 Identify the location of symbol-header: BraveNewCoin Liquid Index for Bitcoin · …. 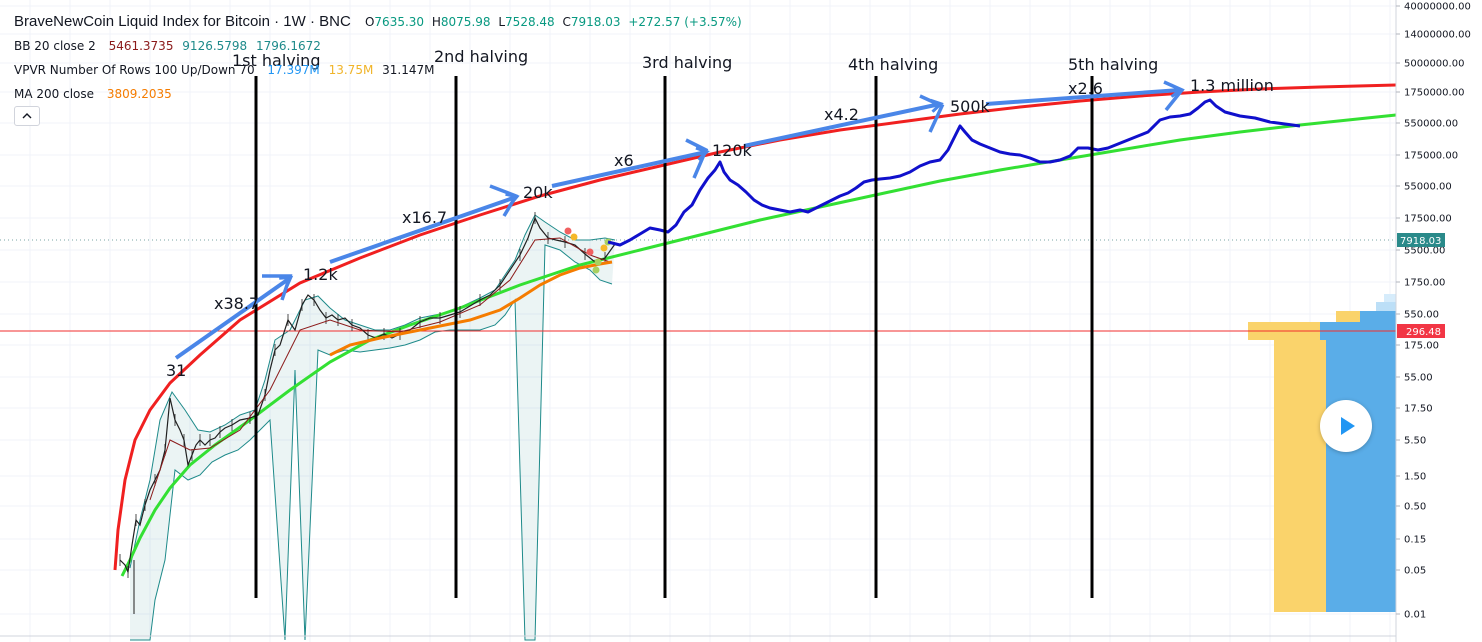
(378, 22).